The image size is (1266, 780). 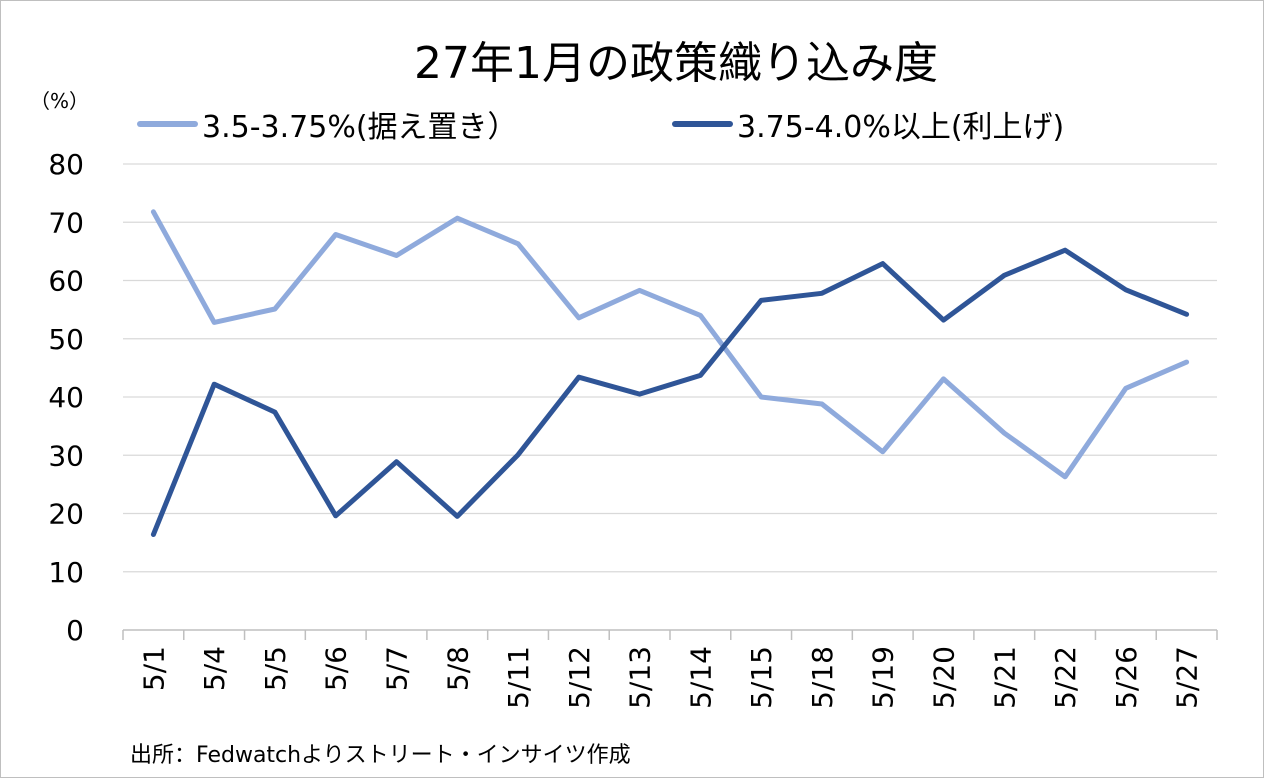 What do you see at coordinates (600, 127) in the screenshot?
I see `legend: 3.5-3.75%(据え置き） 3.75-4.0%以上(利上げ)` at bounding box center [600, 127].